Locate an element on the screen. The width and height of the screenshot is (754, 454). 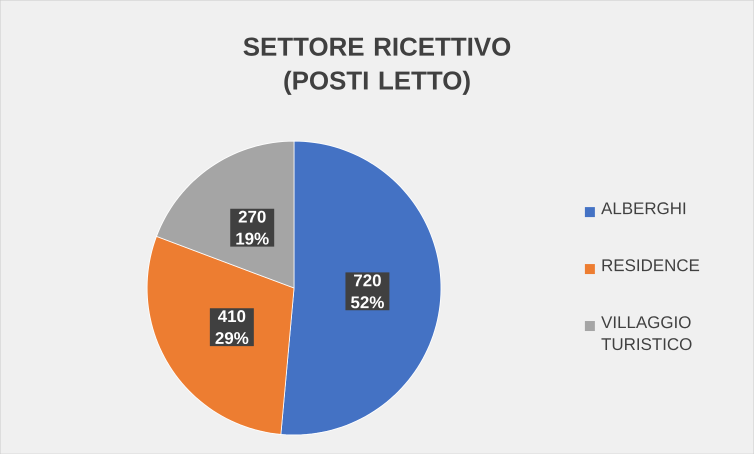
legend-label: RESIDENCE is located at coordinates (651, 265).